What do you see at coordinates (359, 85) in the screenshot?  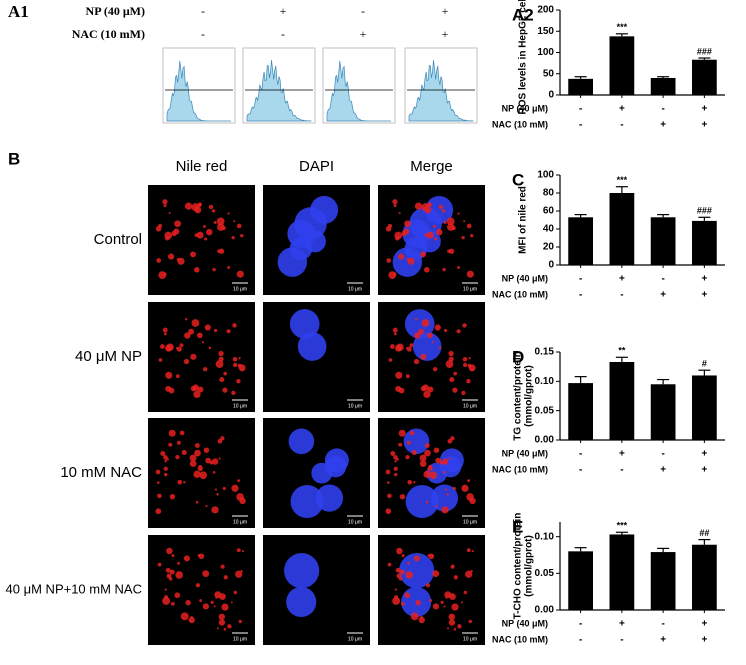 I see `histogram-frame` at bounding box center [359, 85].